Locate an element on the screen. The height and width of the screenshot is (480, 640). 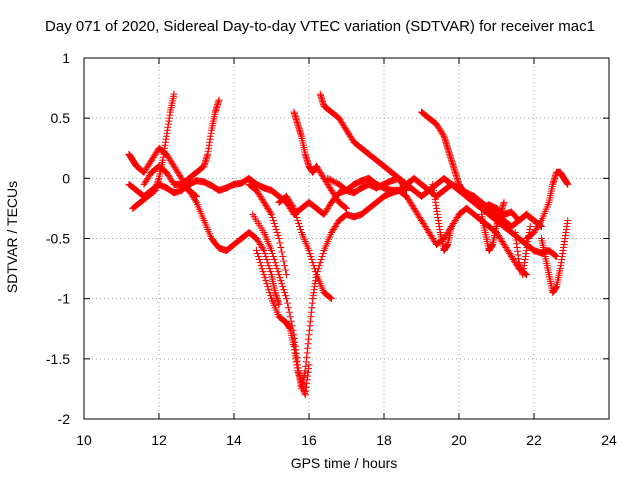
x-tick-label: 18 is located at coordinates (384, 440).